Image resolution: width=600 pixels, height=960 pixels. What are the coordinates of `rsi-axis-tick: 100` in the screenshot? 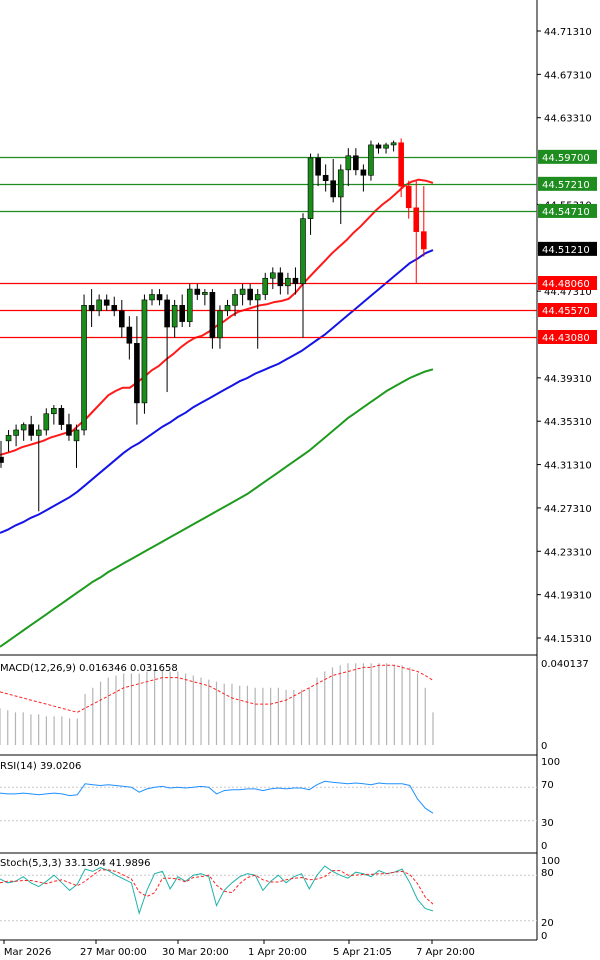 It's located at (550, 762).